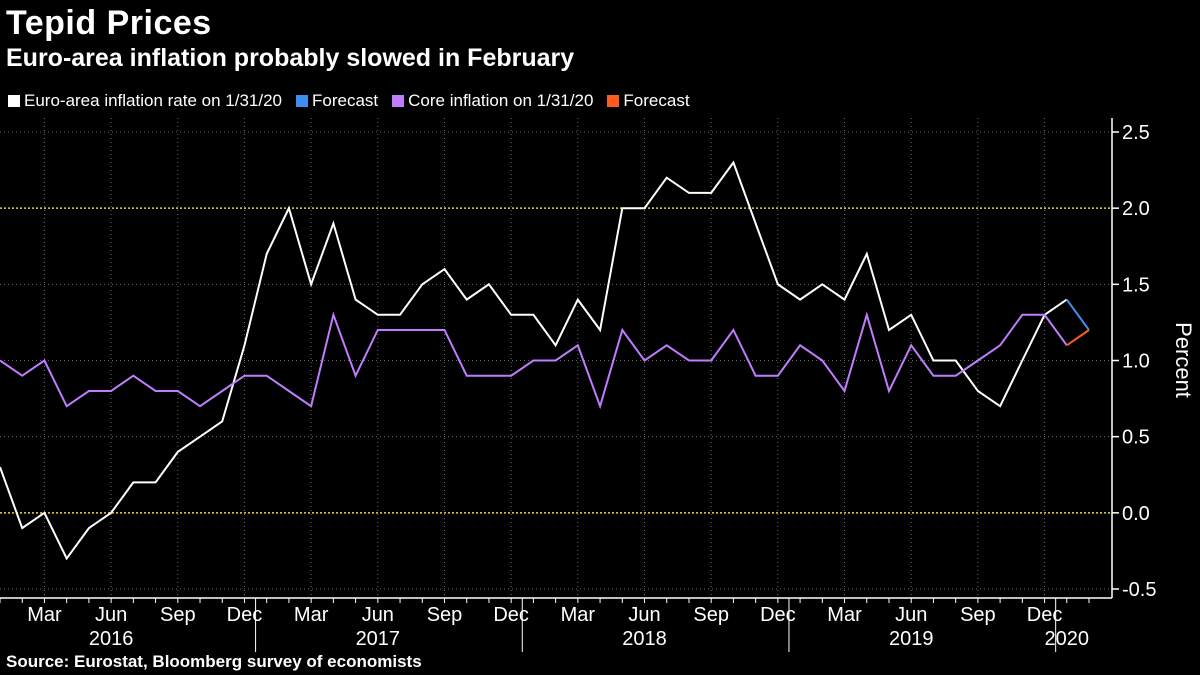  I want to click on legend-item-core-inflation: Core inflation on 1/31/20, so click(492, 101).